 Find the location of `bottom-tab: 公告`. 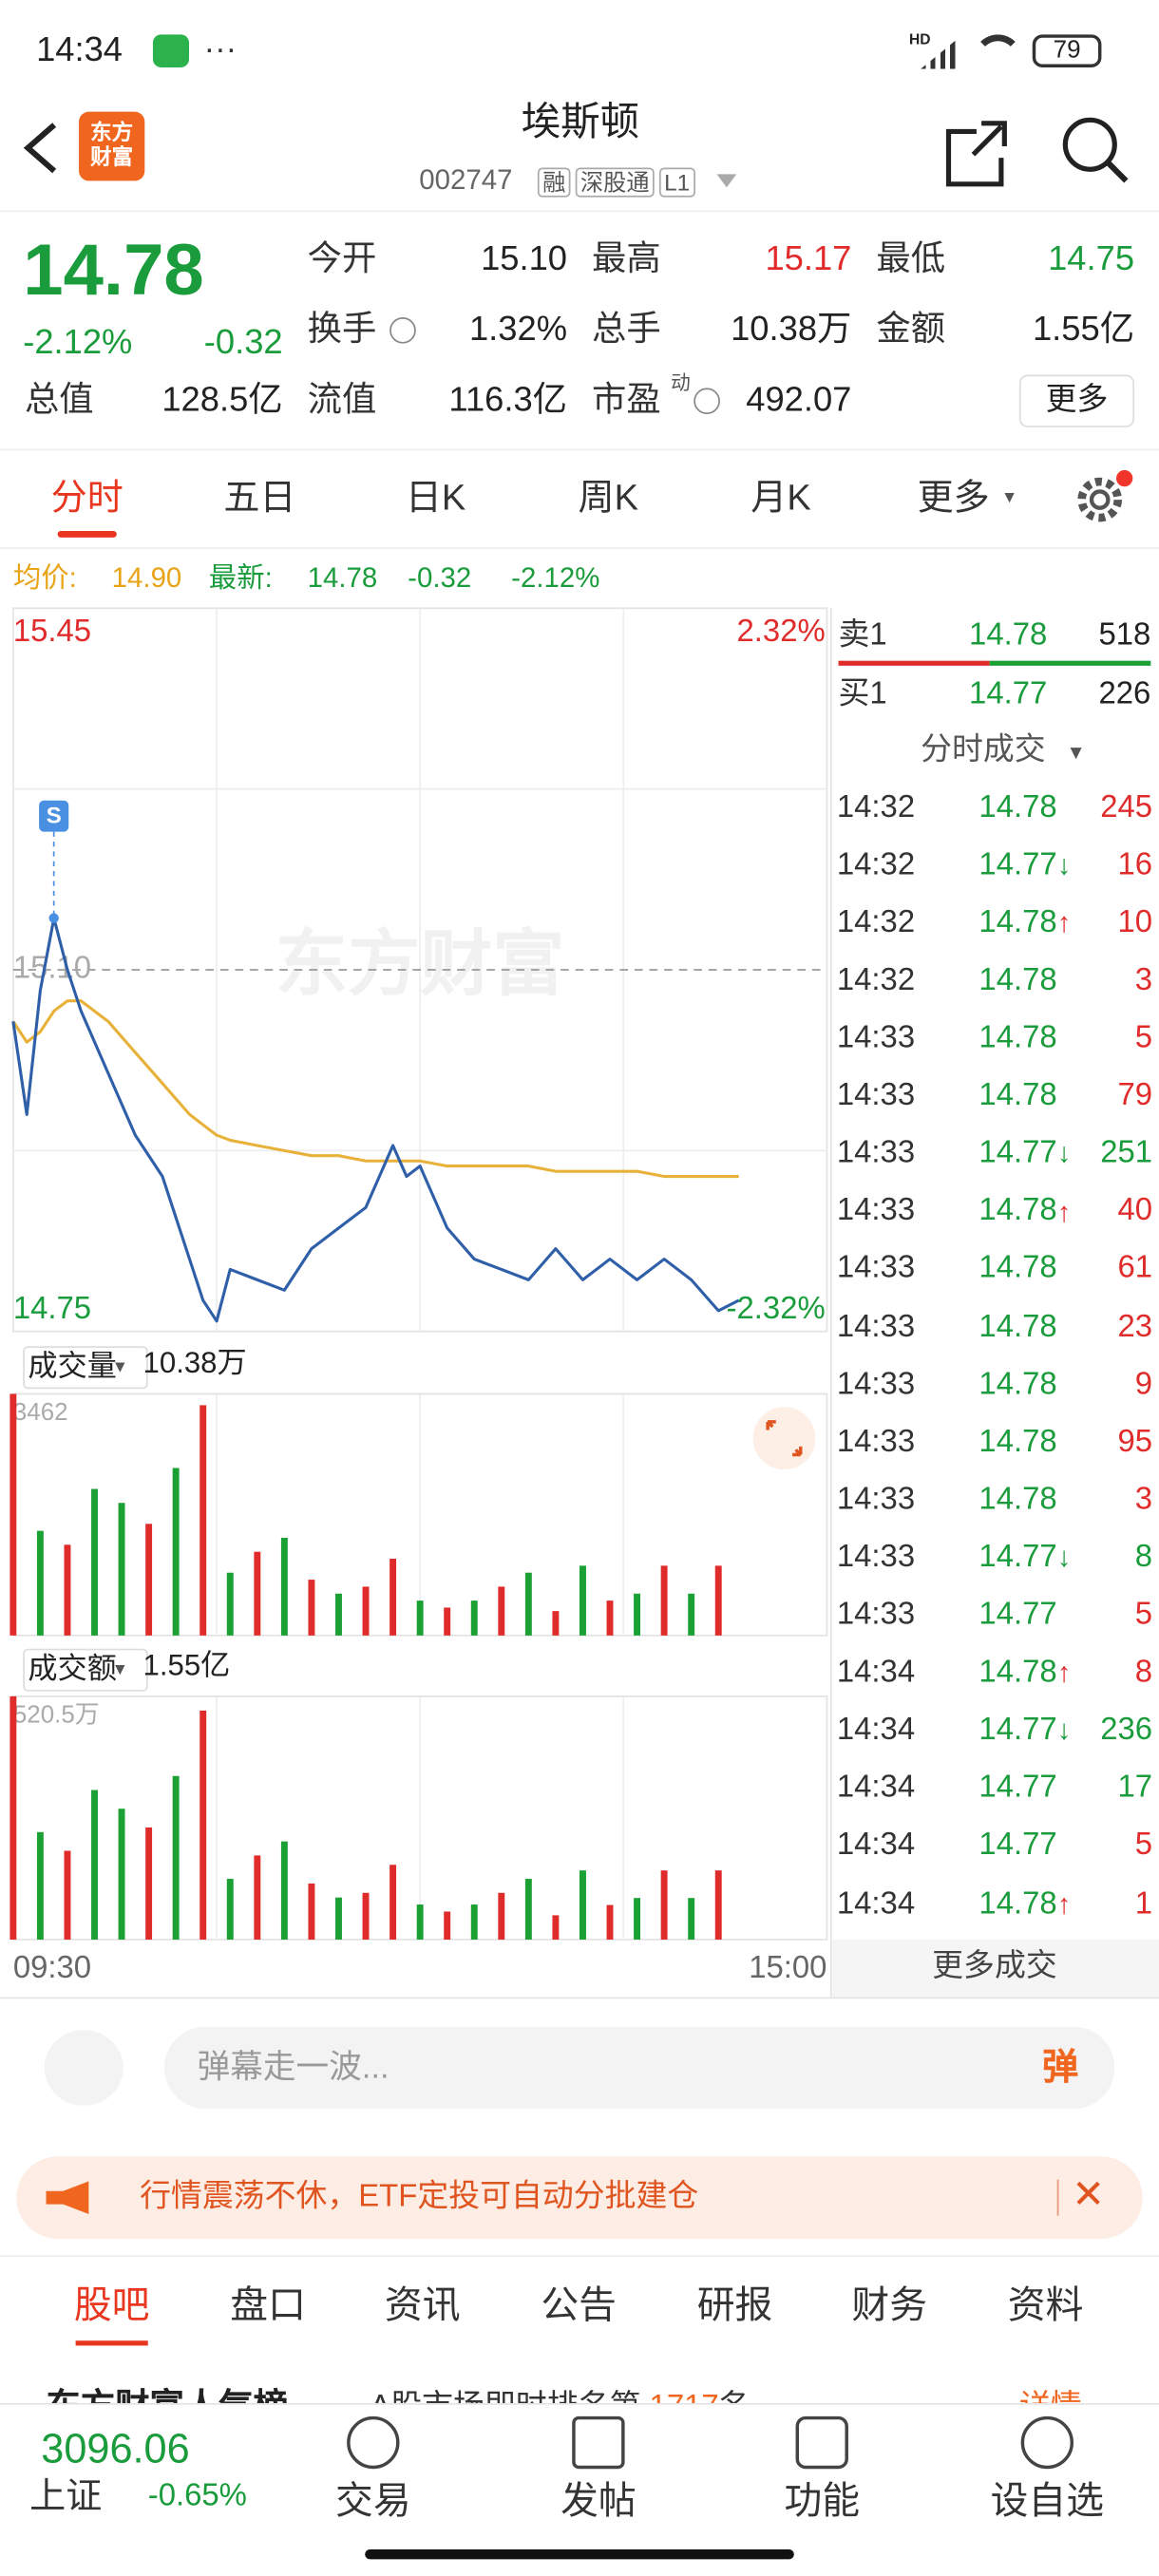

bottom-tab: 公告 is located at coordinates (579, 2304).